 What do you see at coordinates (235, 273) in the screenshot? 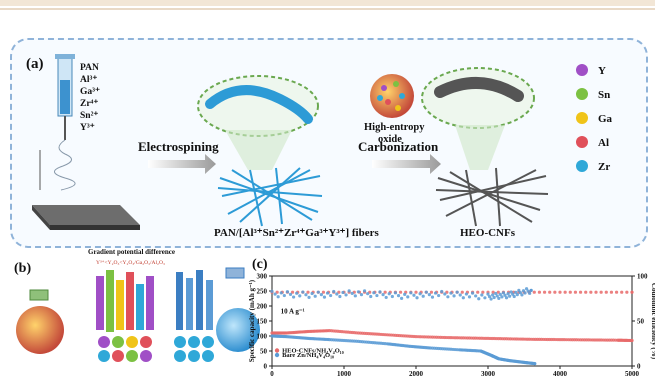
I see `zn-chip-icon` at bounding box center [235, 273].